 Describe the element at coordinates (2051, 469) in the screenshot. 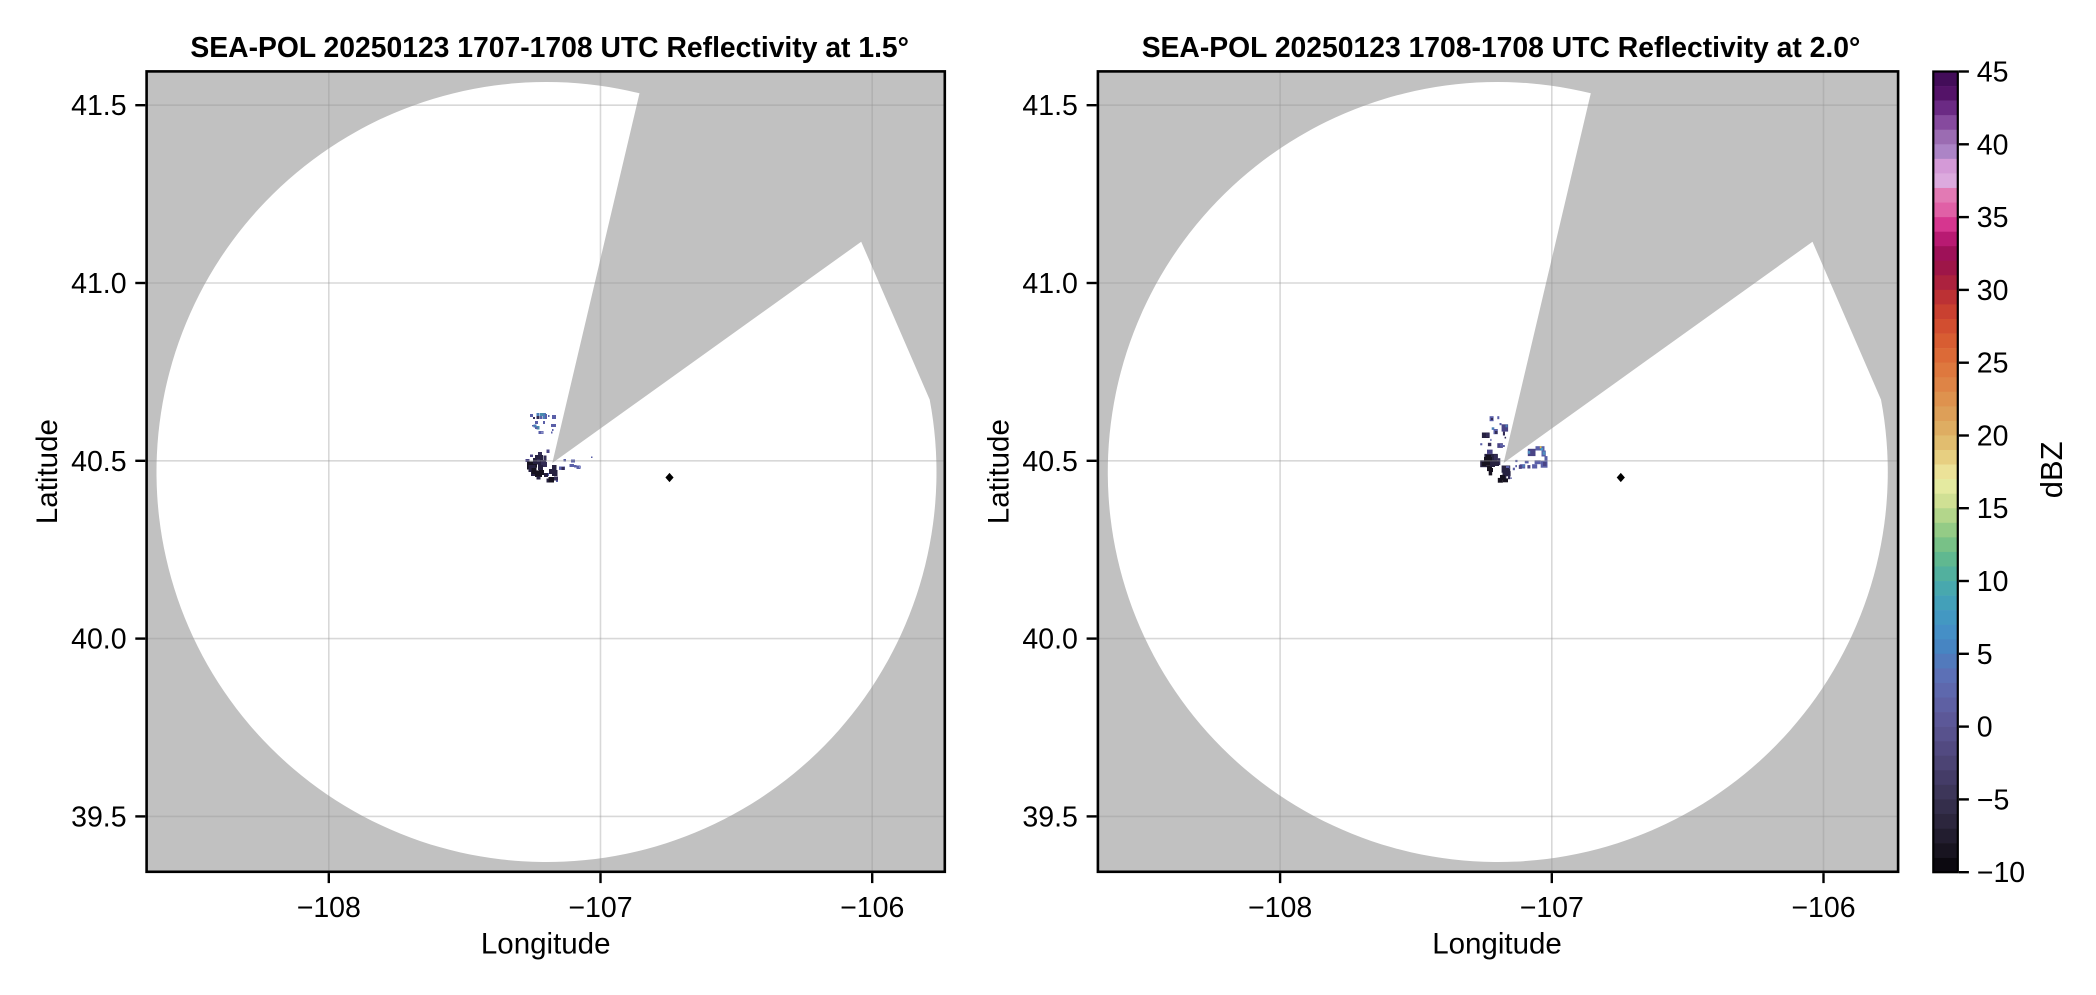

I see `svg-text: dBZ` at that location.